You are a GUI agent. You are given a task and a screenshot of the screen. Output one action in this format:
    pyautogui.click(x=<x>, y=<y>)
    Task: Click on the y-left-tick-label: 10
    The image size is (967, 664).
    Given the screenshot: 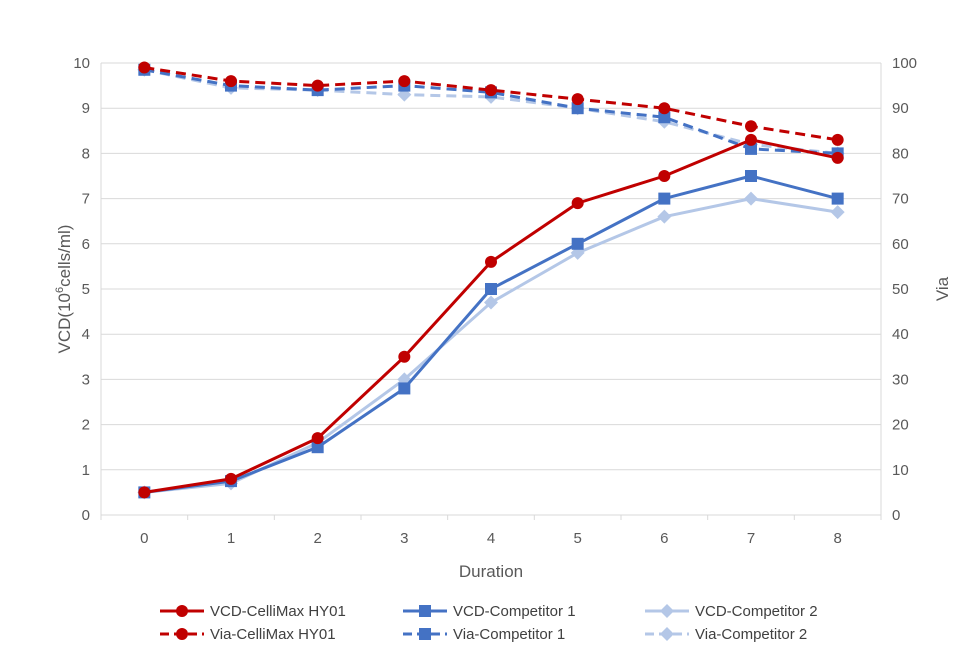 What is the action you would take?
    pyautogui.click(x=81, y=63)
    